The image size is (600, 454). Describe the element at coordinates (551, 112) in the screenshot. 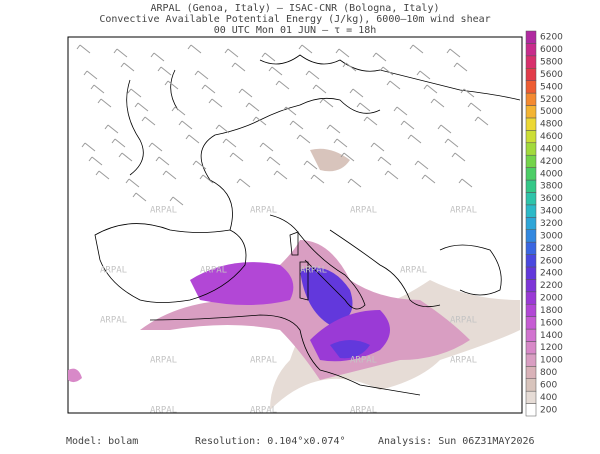

I see `colorbar-label: 5000` at that location.